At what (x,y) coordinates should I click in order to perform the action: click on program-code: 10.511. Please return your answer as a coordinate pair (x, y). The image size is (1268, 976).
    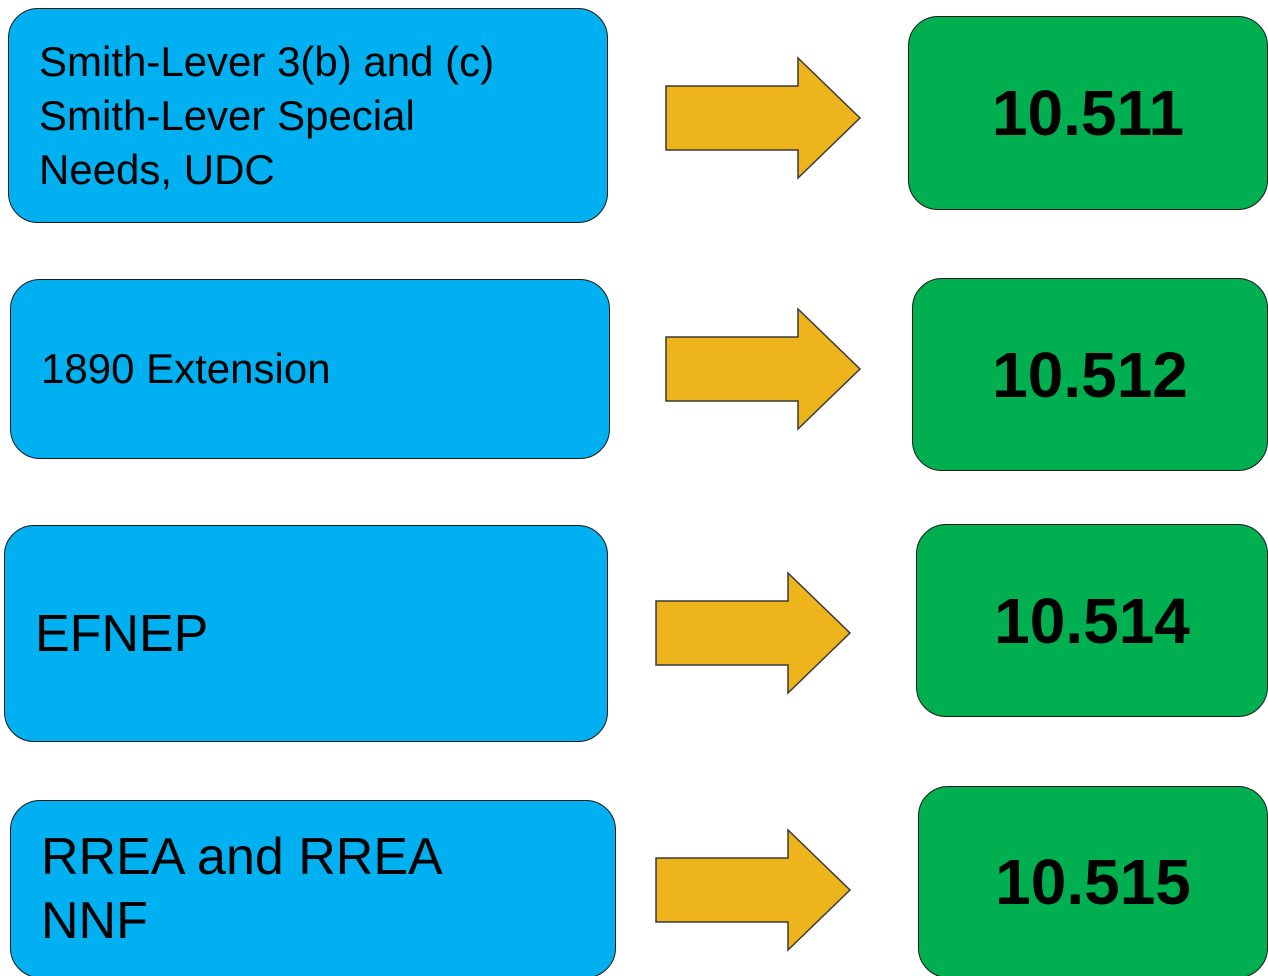
    Looking at the image, I should click on (1088, 113).